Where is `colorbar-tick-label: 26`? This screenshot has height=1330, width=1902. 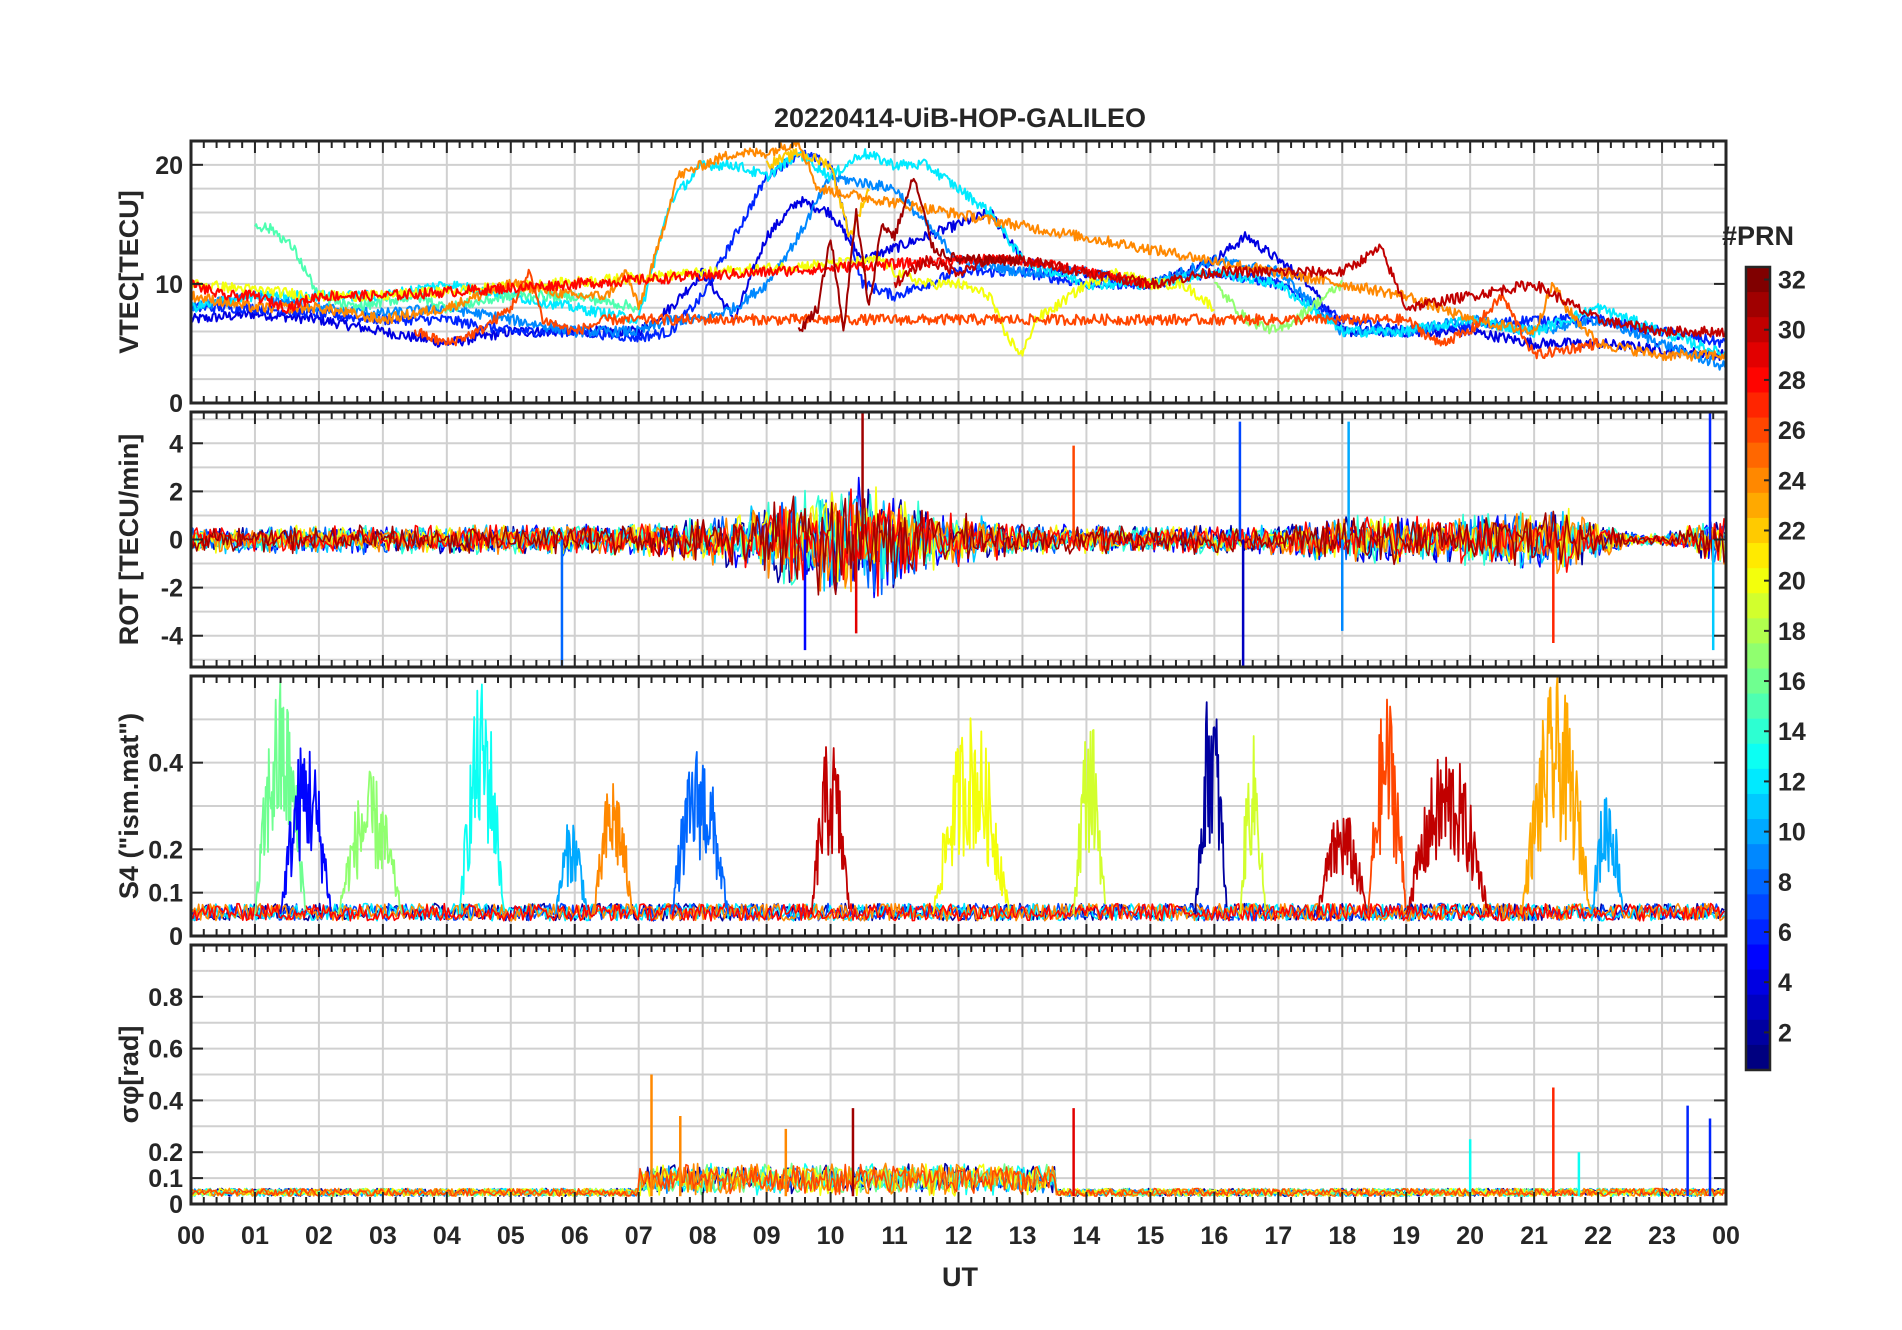 colorbar-tick-label: 26 is located at coordinates (1792, 431).